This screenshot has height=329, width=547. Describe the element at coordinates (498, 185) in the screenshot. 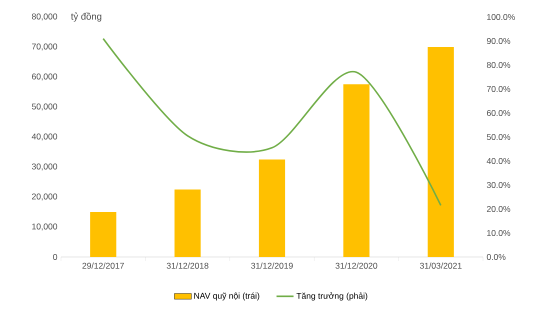

I see `y2-tick-label: 30.0%` at that location.